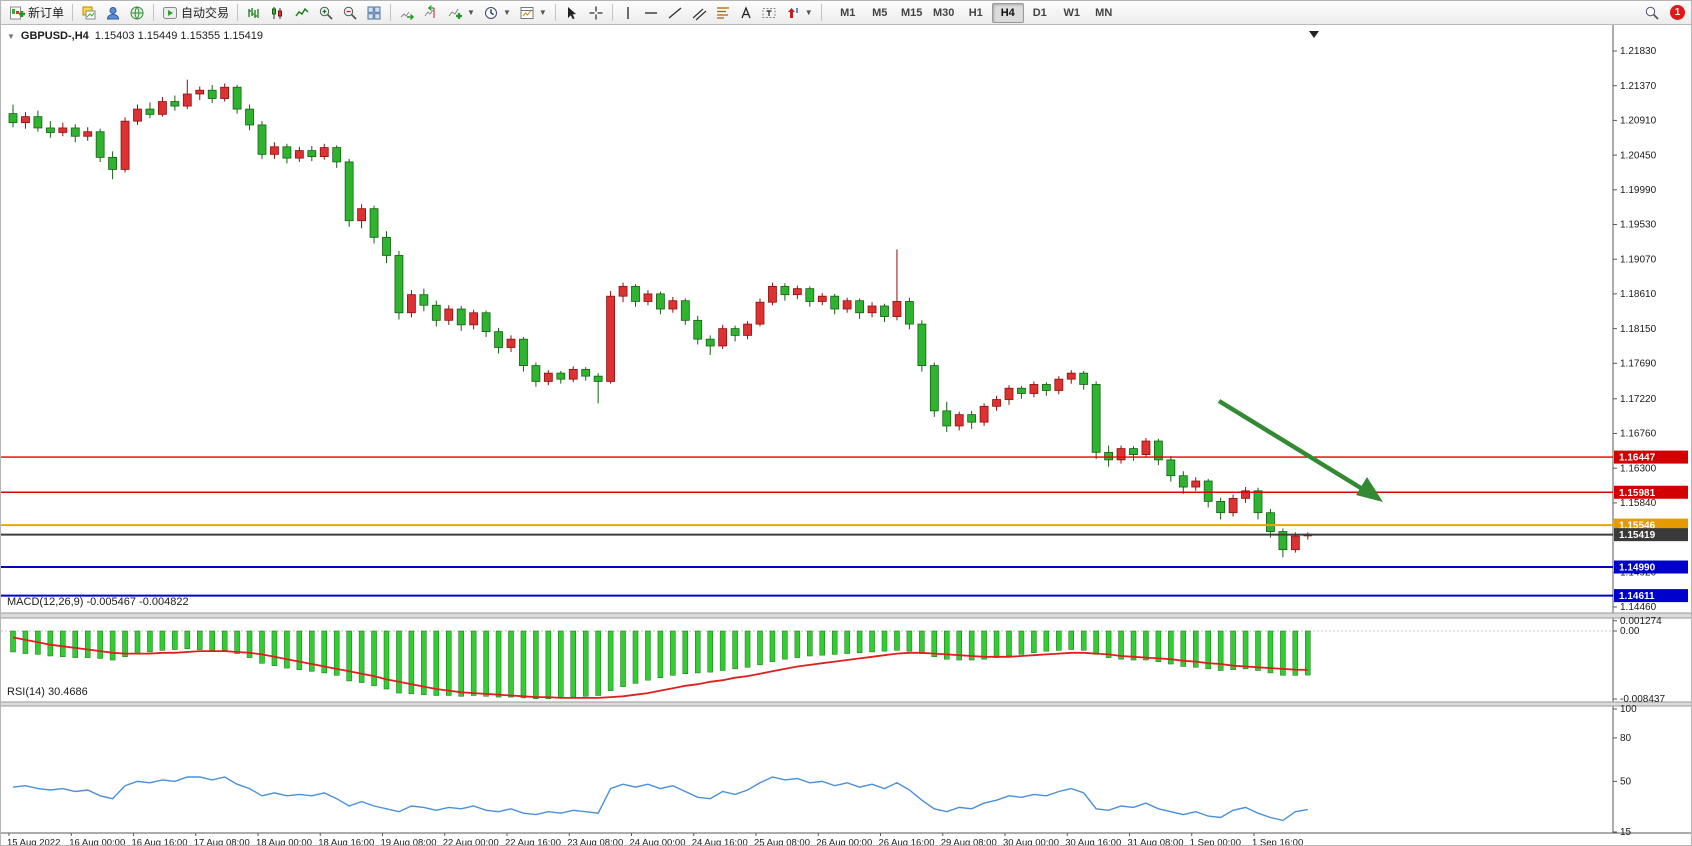 The height and width of the screenshot is (846, 1692). I want to click on svg-text: 26 Aug 00:00, so click(844, 842).